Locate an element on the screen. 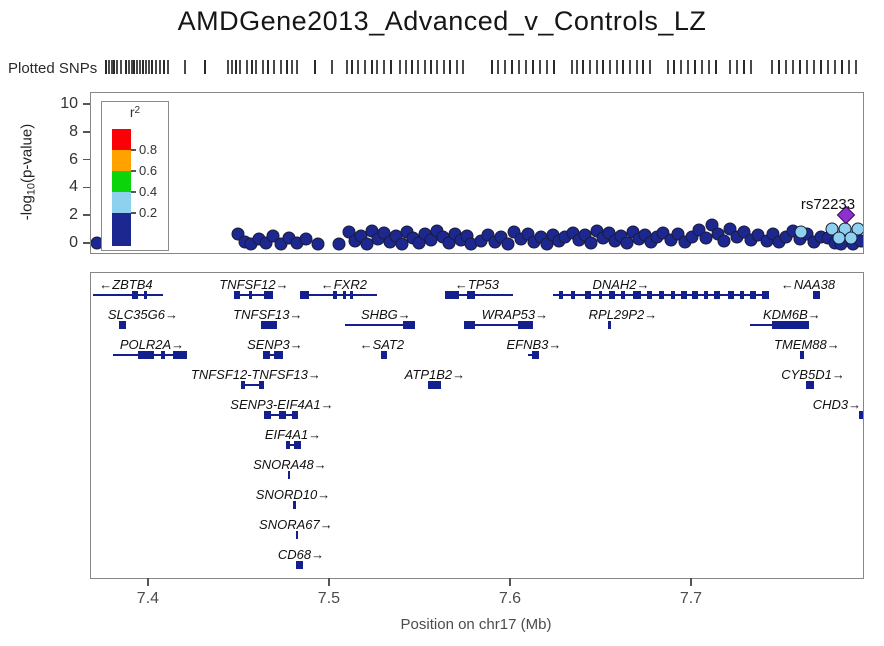 This screenshot has height=646, width=884. y-tick-label: 8 is located at coordinates (73, 131).